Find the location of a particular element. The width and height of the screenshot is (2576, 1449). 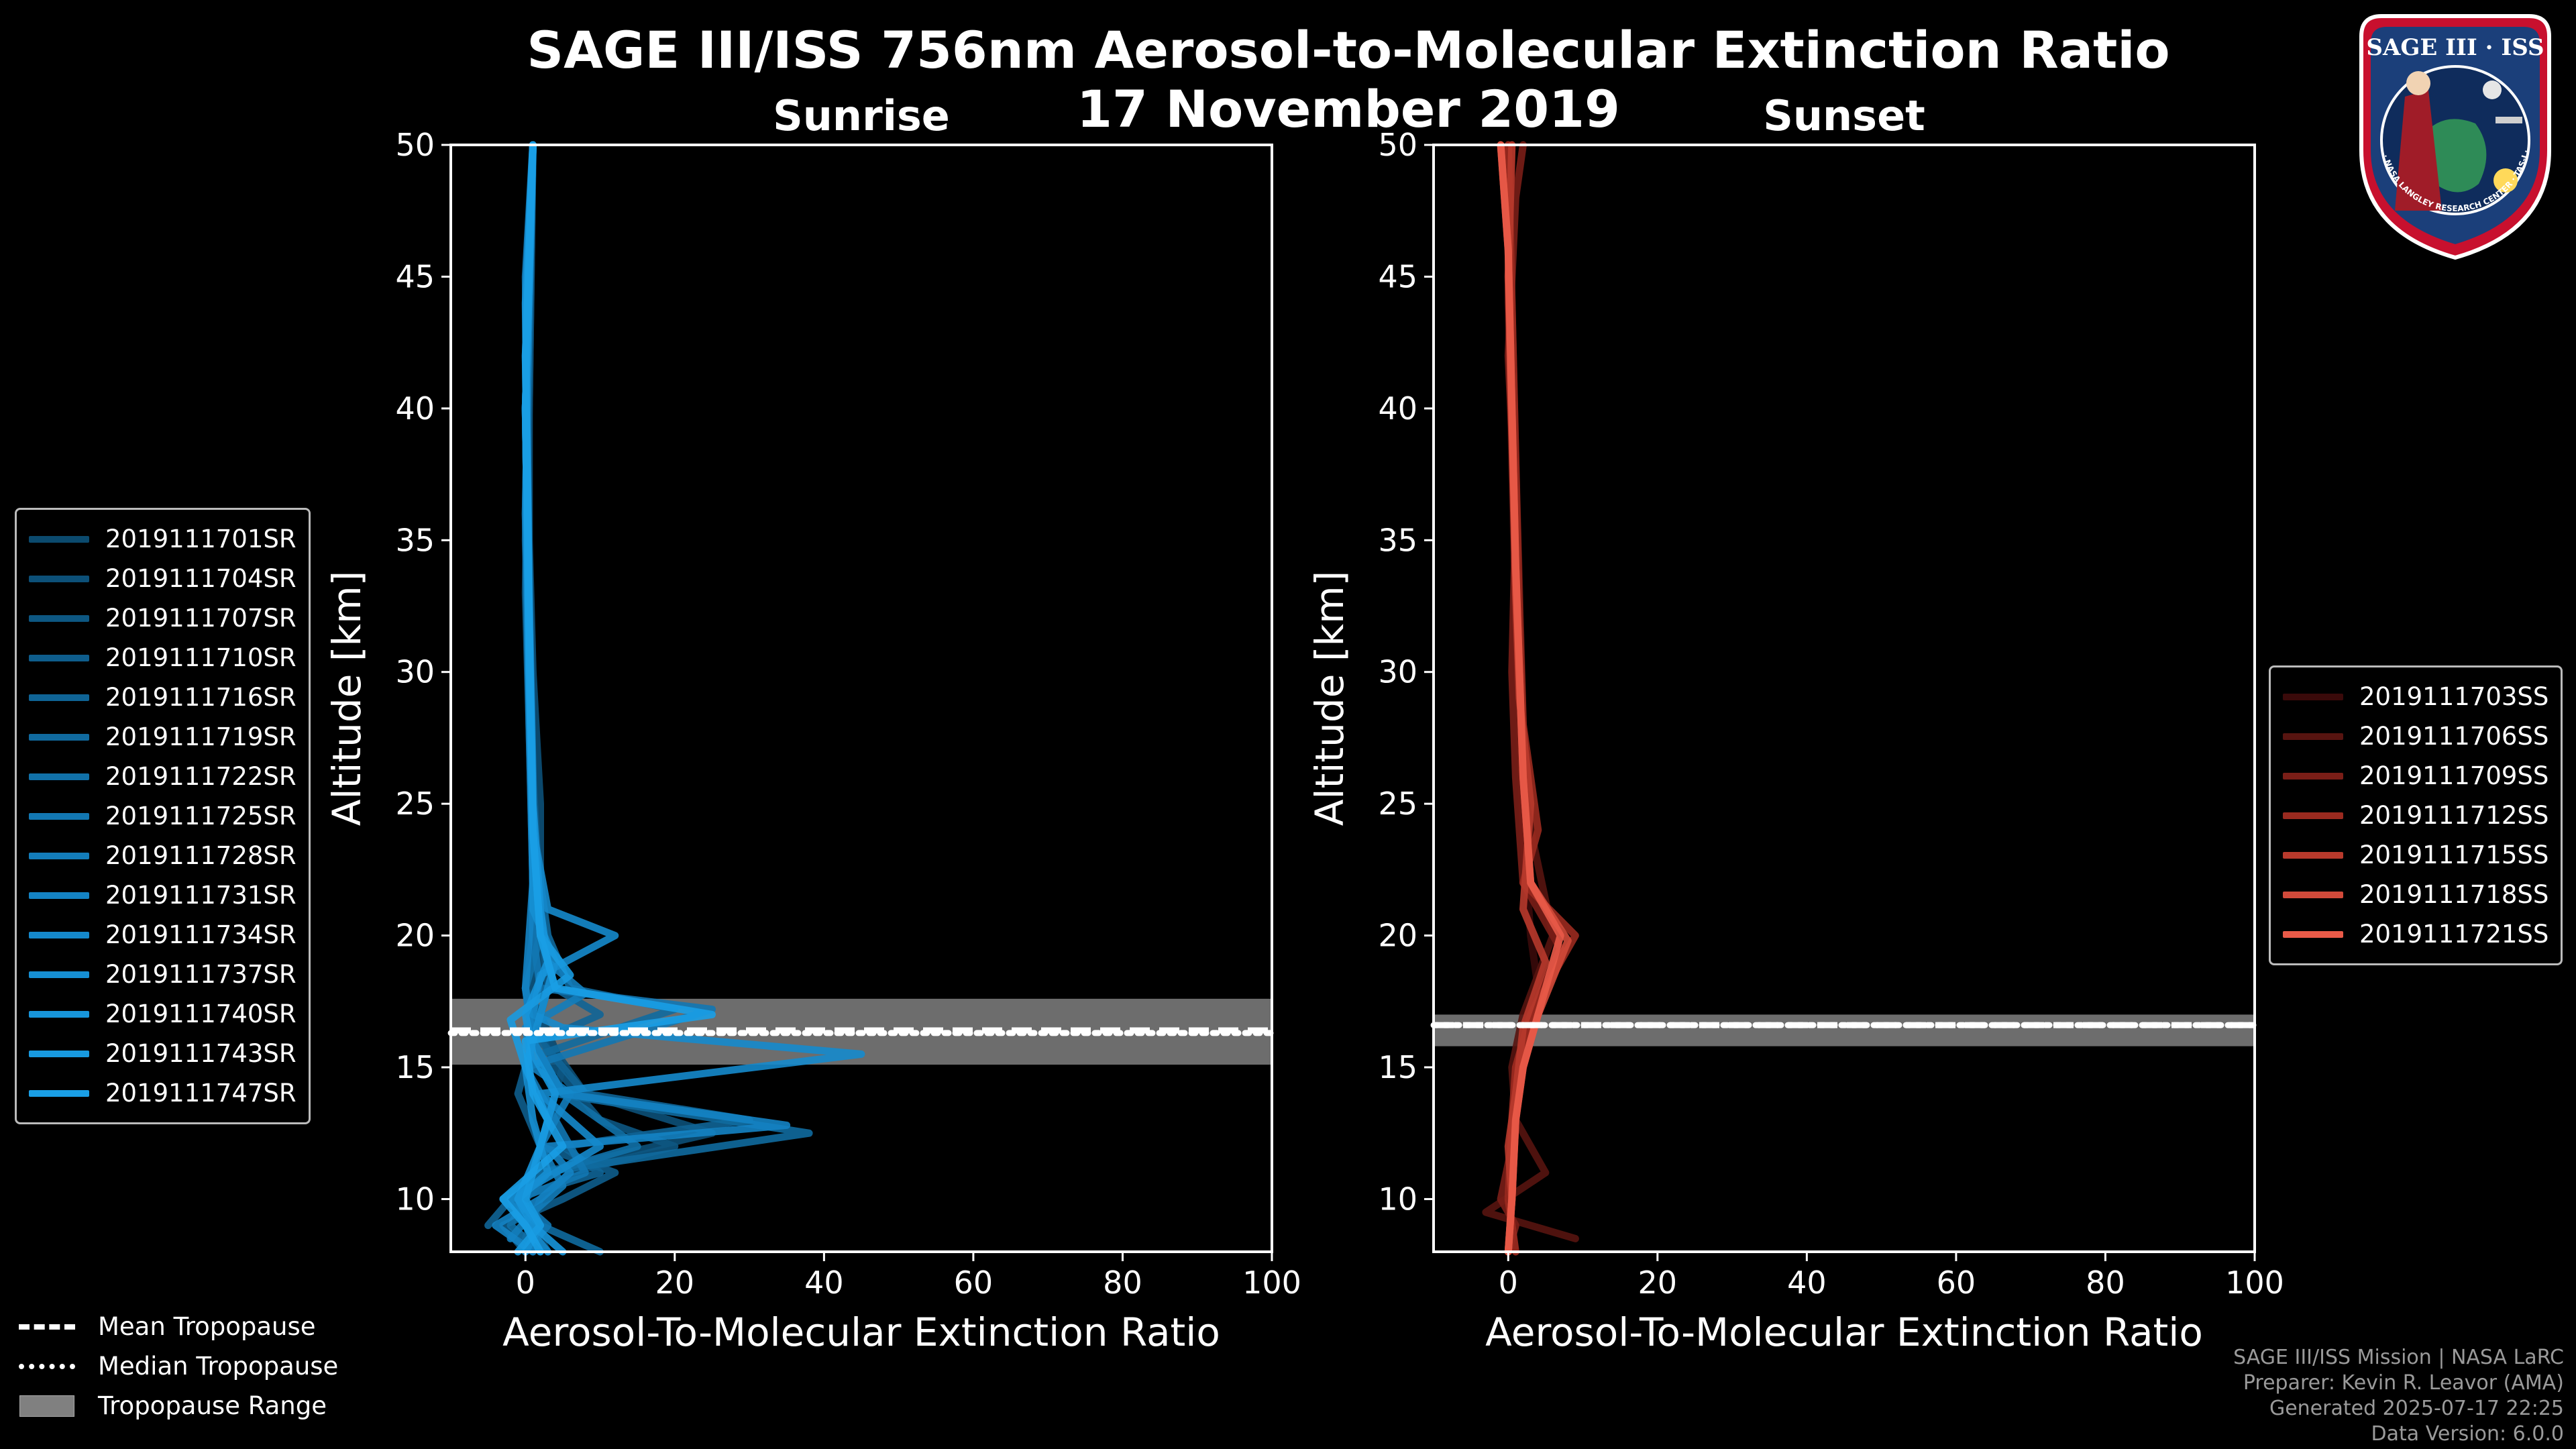

legend-entry: 2019111712SS is located at coordinates (2415, 815).